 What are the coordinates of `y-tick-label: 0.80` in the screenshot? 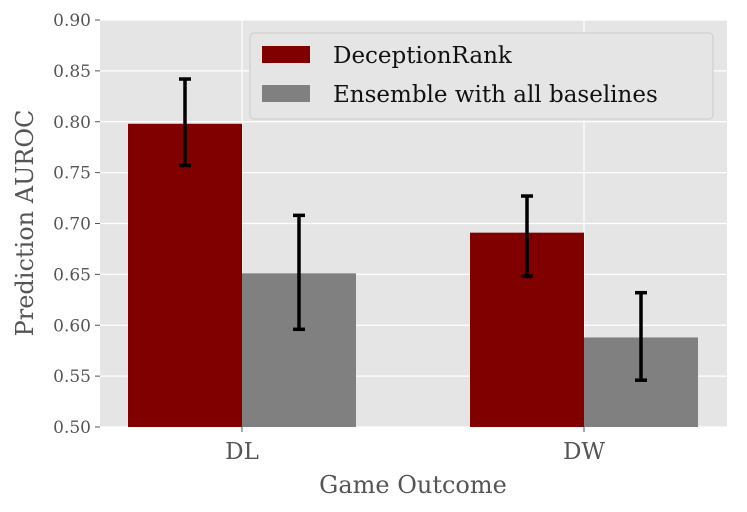 It's located at (72, 123).